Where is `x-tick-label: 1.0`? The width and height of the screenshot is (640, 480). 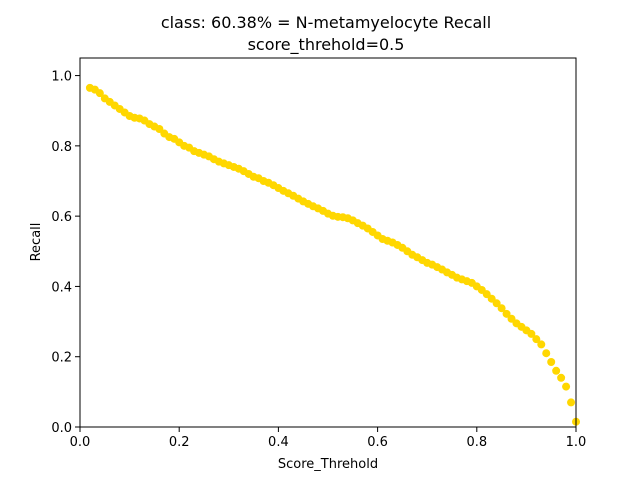 x-tick-label: 1.0 is located at coordinates (576, 442).